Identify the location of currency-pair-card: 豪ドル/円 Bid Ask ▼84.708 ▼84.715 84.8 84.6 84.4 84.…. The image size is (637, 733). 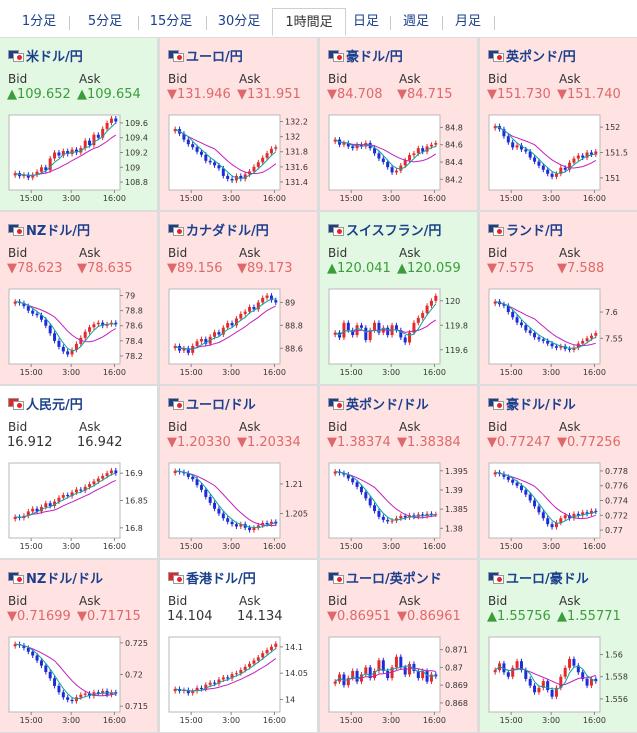
(398, 124).